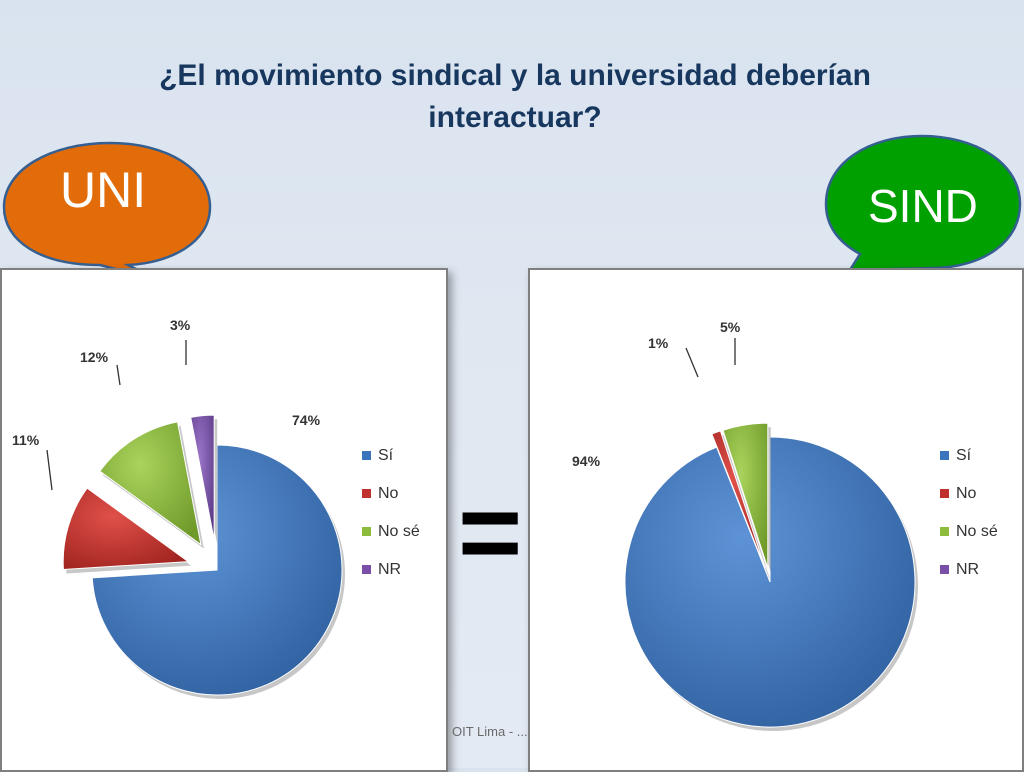 This screenshot has height=772, width=1024. What do you see at coordinates (730, 327) in the screenshot?
I see `data-label-nose: 5%` at bounding box center [730, 327].